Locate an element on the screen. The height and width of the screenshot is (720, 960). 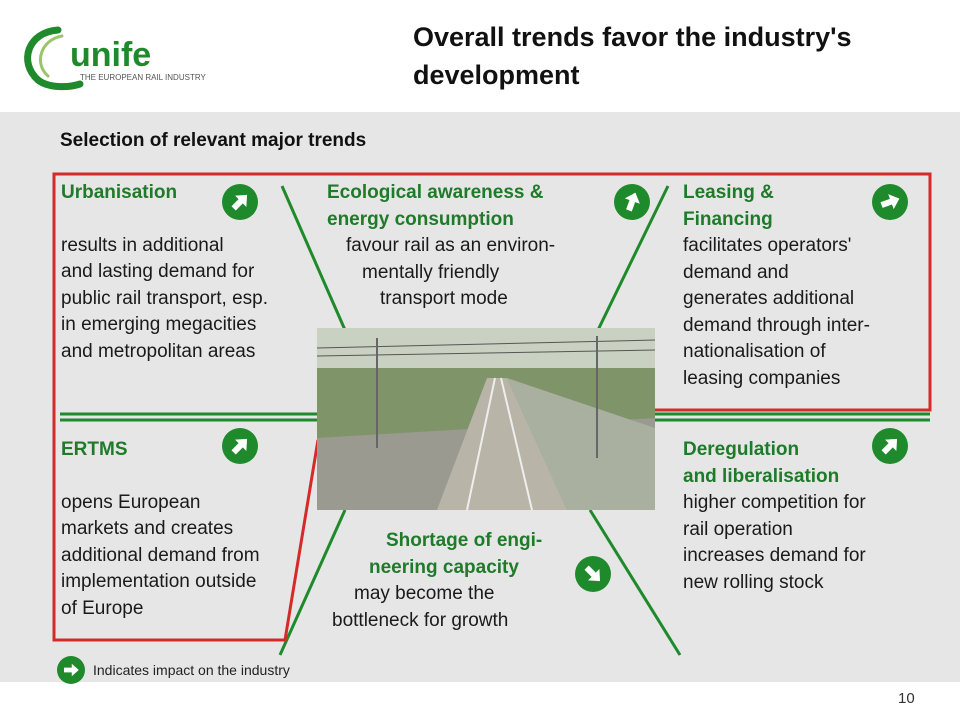
urbanisation-line-2: and lasting demand for is located at coordinates (158, 271).